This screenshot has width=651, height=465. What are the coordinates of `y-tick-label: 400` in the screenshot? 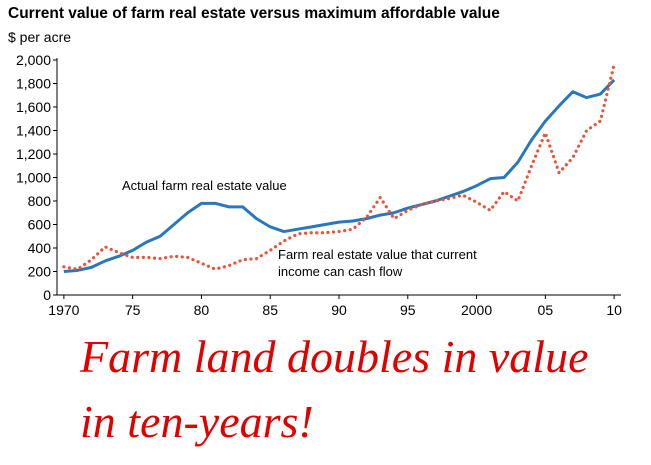 It's located at (40, 248).